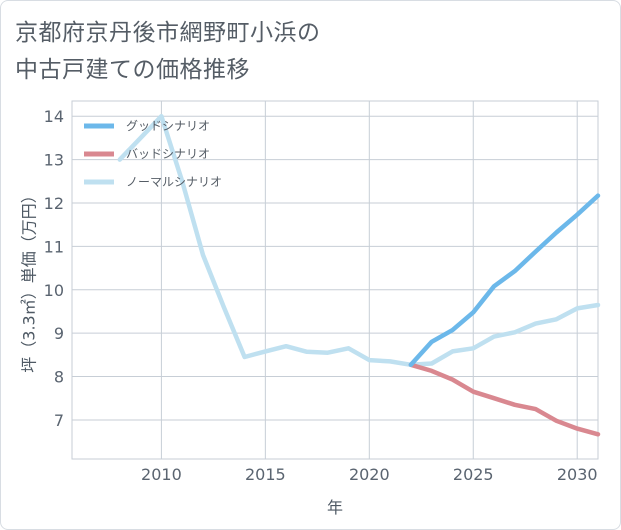  Describe the element at coordinates (369, 474) in the screenshot. I see `x-tick-label: 2020` at that location.